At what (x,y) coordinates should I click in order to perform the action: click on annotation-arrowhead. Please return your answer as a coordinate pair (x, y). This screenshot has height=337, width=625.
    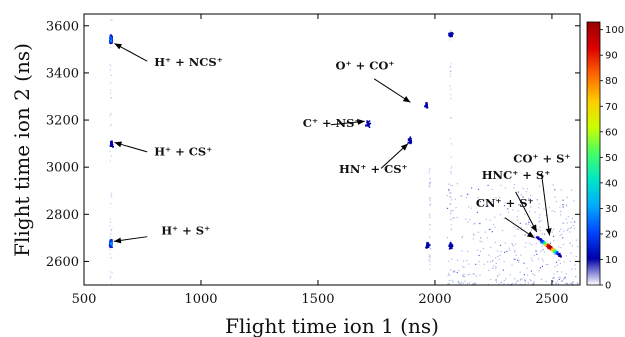
    Looking at the image, I should click on (533, 228).